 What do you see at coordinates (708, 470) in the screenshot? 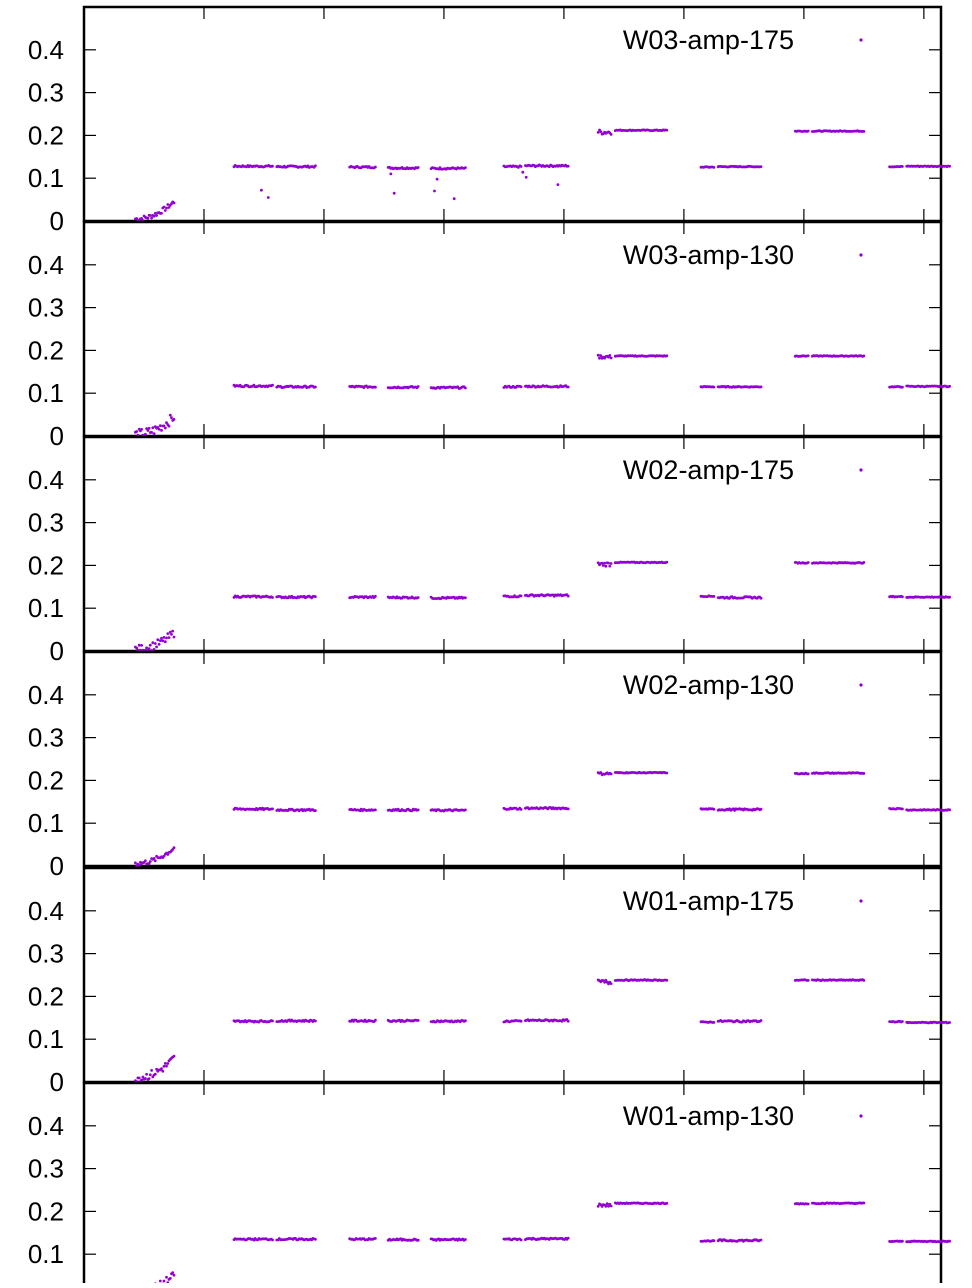
I see `legend-label: W02-amp-175` at bounding box center [708, 470].